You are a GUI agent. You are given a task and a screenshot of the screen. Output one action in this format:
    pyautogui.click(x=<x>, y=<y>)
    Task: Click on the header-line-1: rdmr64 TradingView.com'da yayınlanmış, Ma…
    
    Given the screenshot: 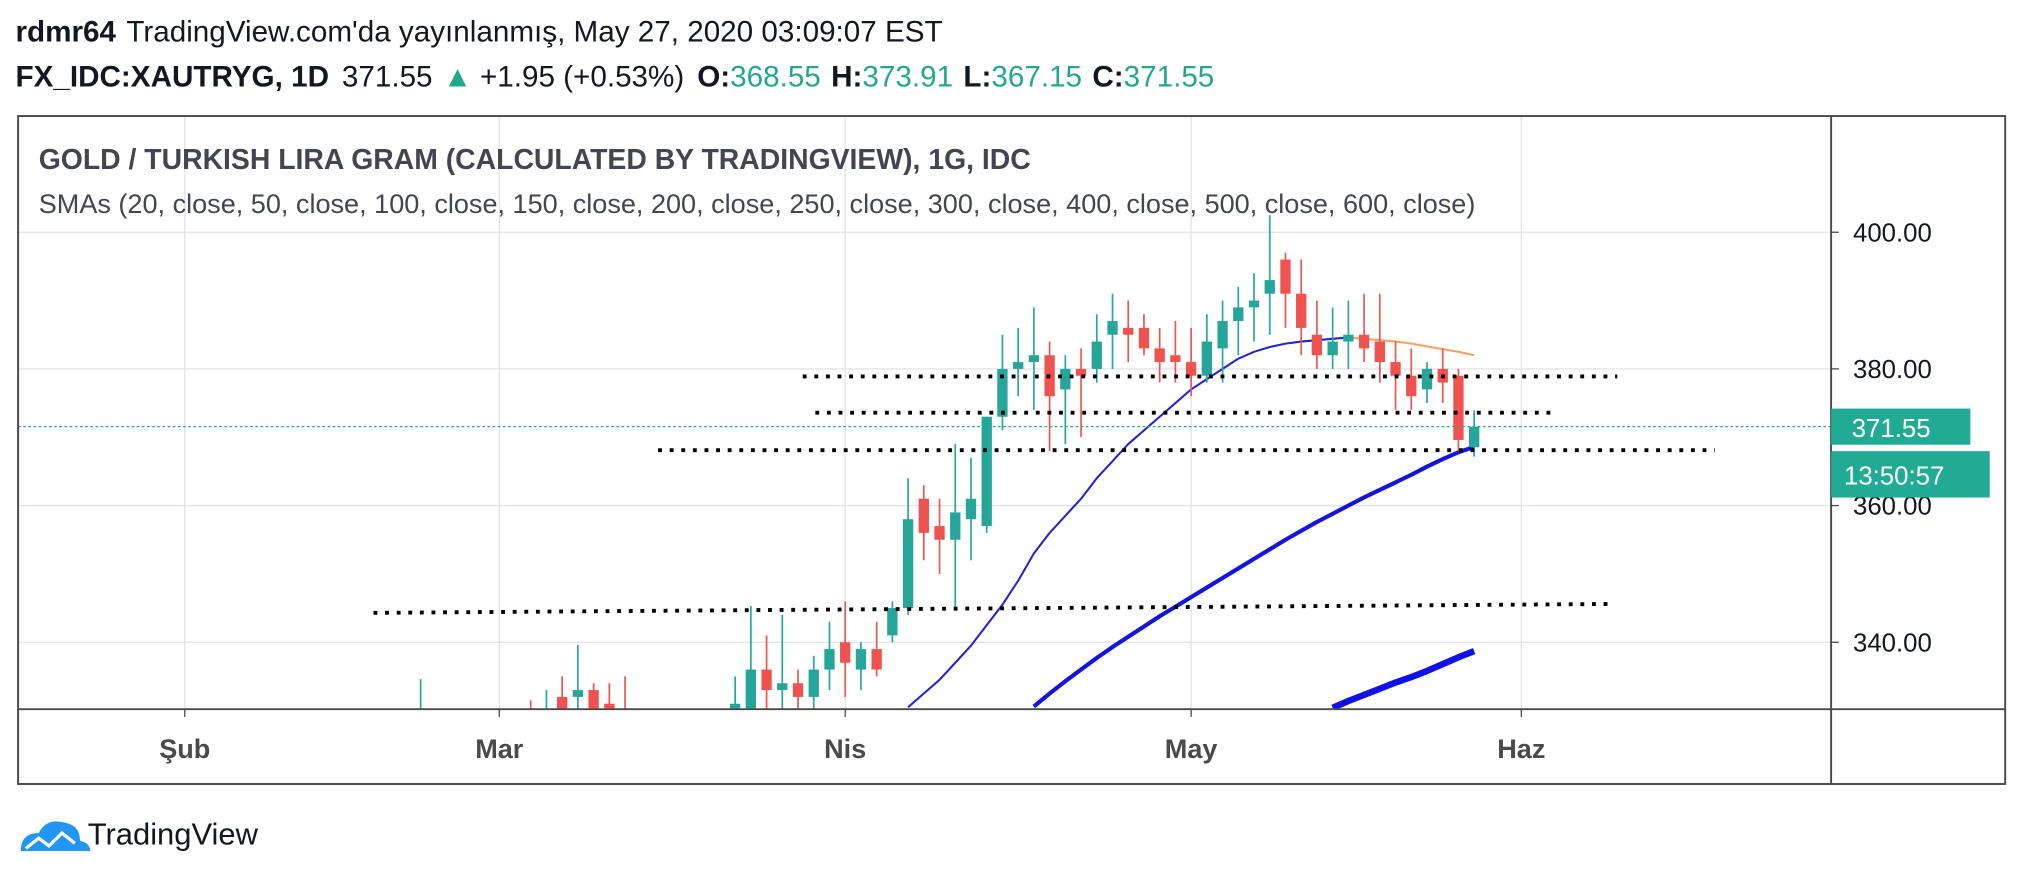 What is the action you would take?
    pyautogui.click(x=479, y=31)
    